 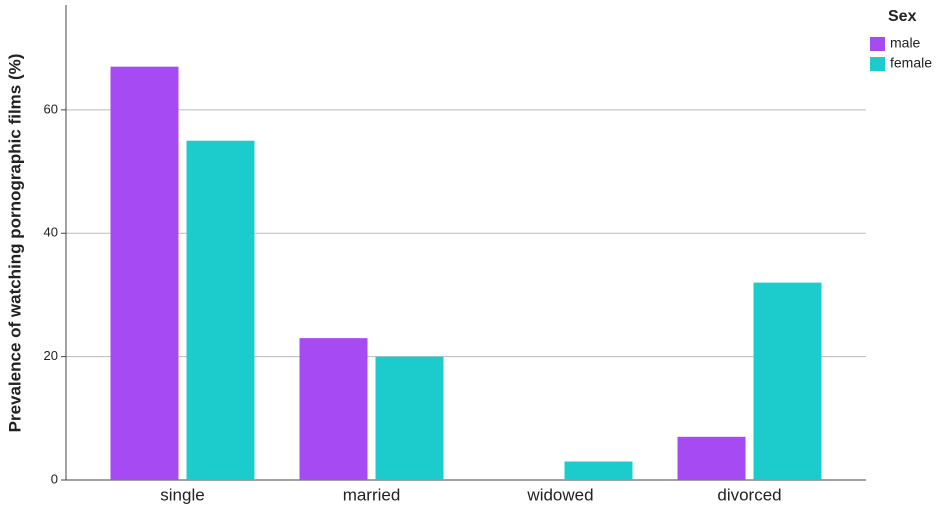 What do you see at coordinates (182, 494) in the screenshot?
I see `x-tick-label: single` at bounding box center [182, 494].